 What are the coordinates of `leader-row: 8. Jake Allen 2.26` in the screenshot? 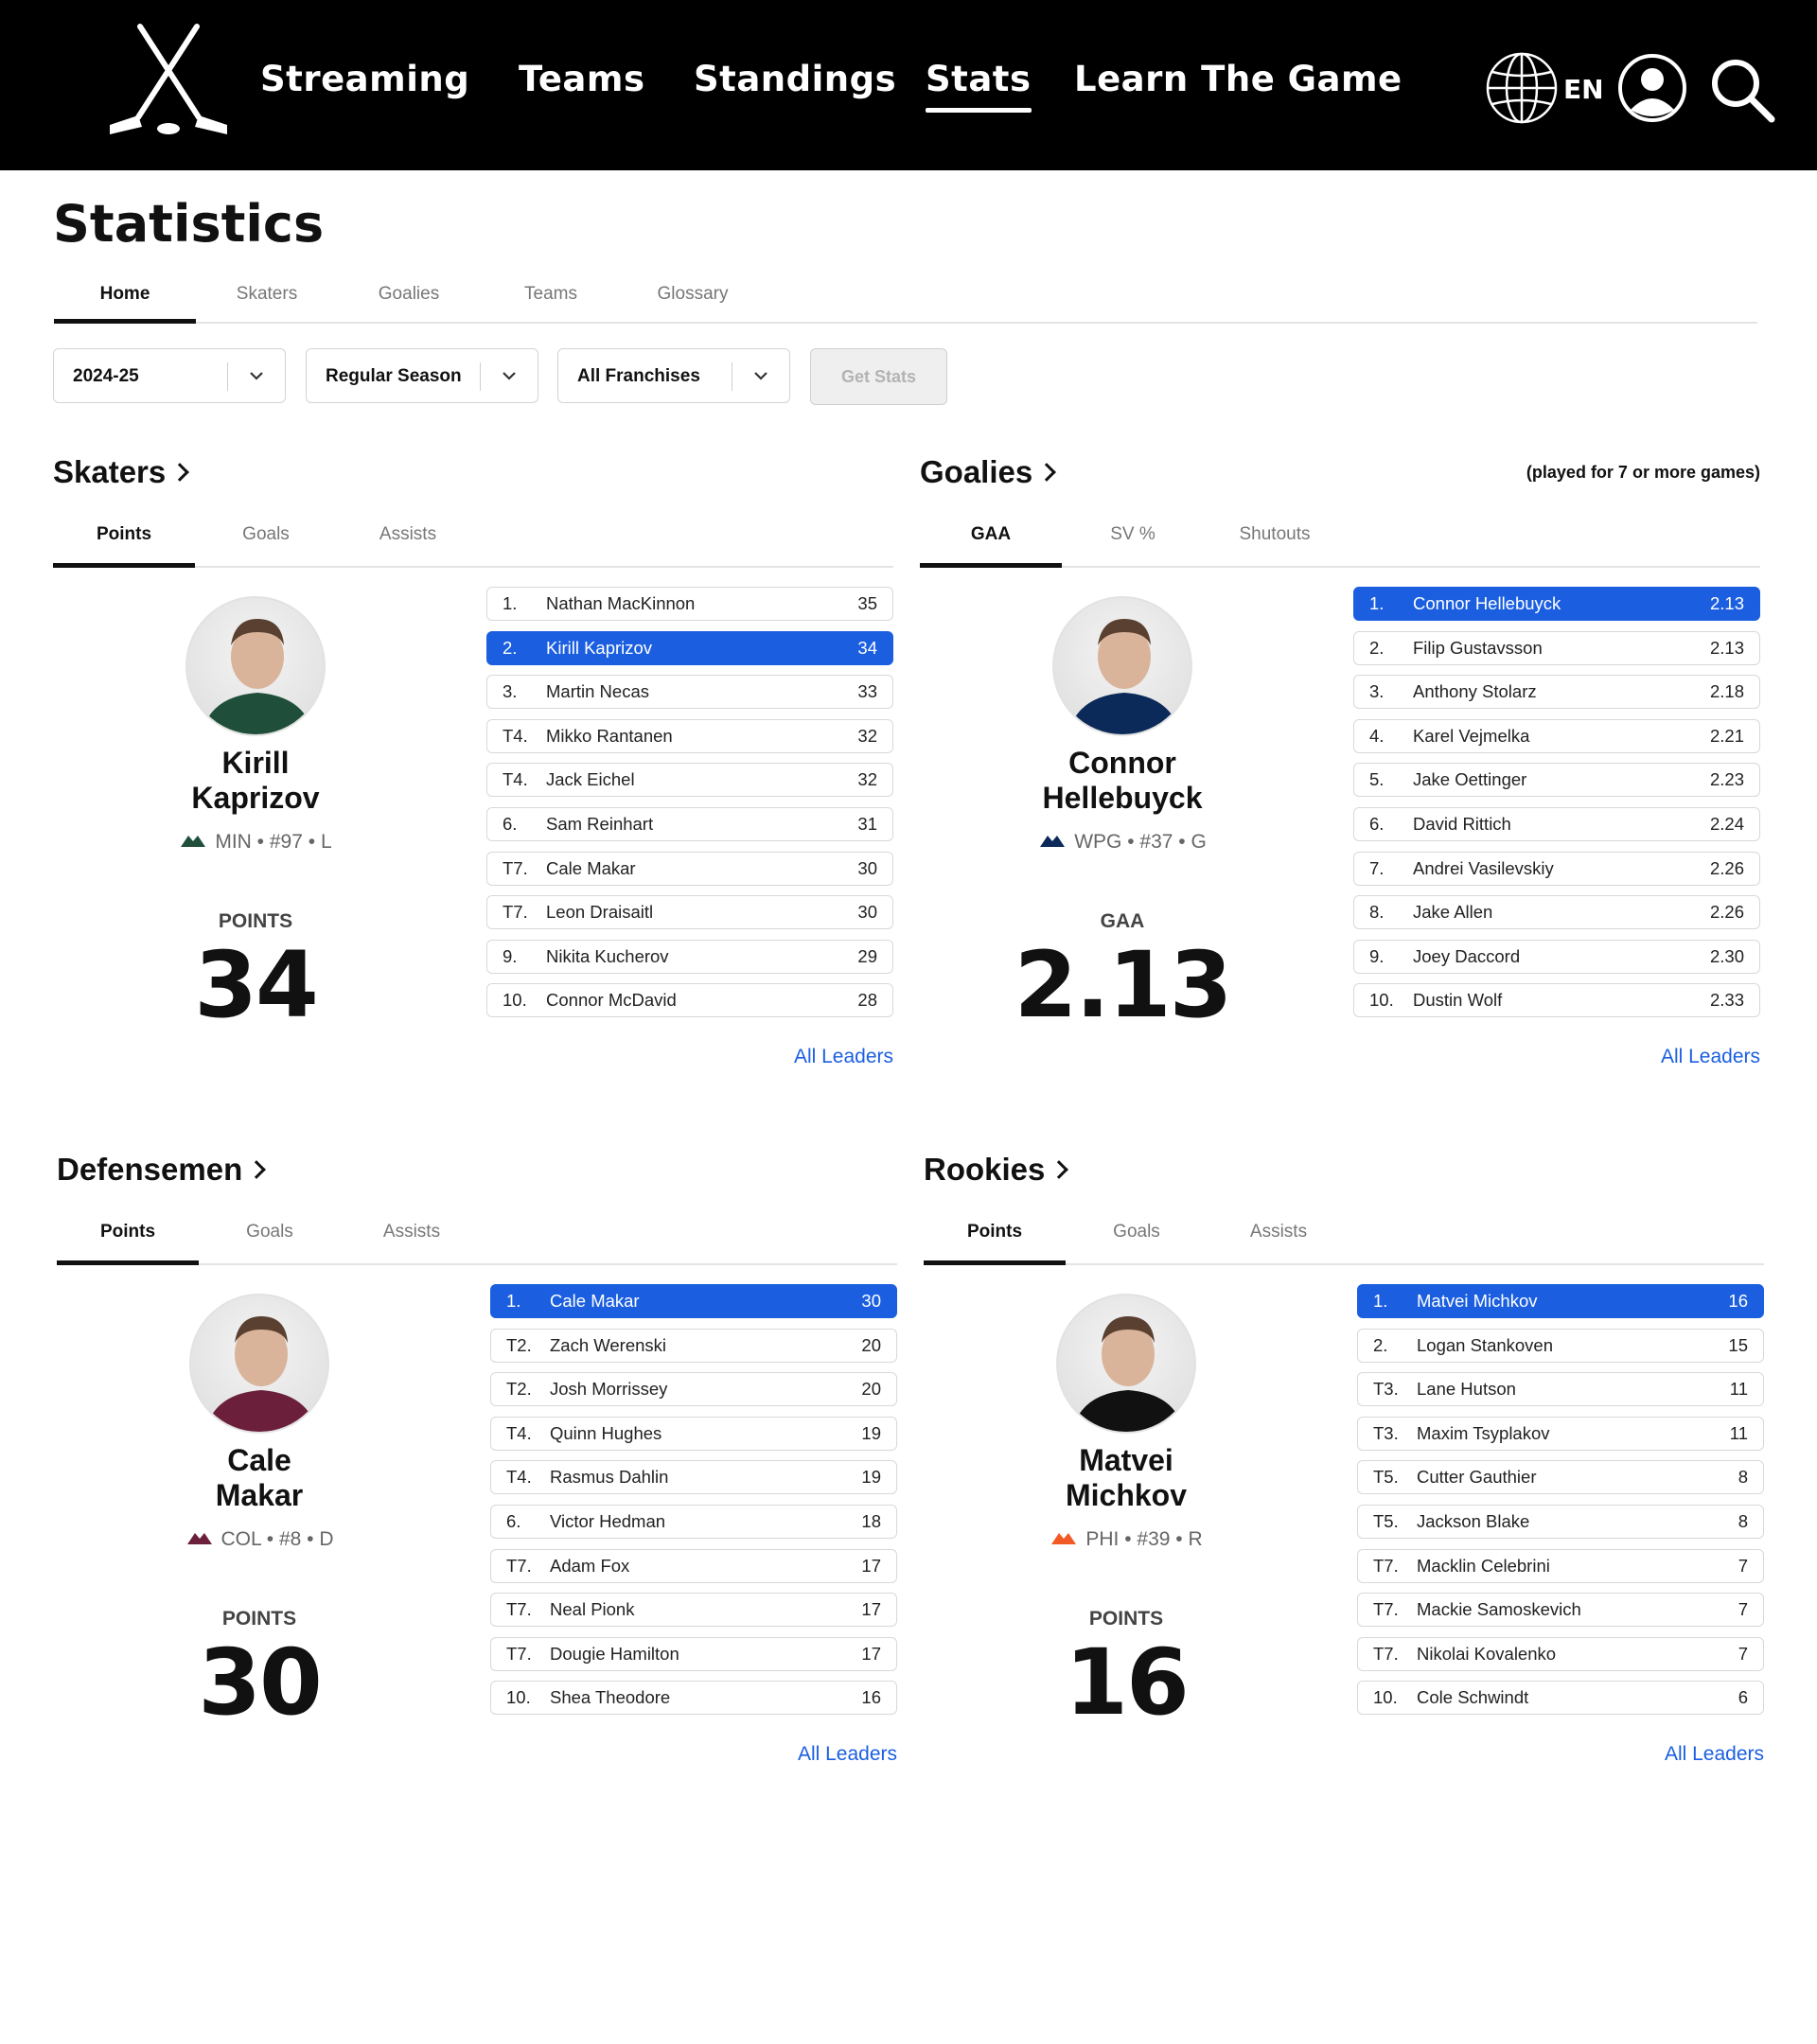 It's located at (1556, 912).